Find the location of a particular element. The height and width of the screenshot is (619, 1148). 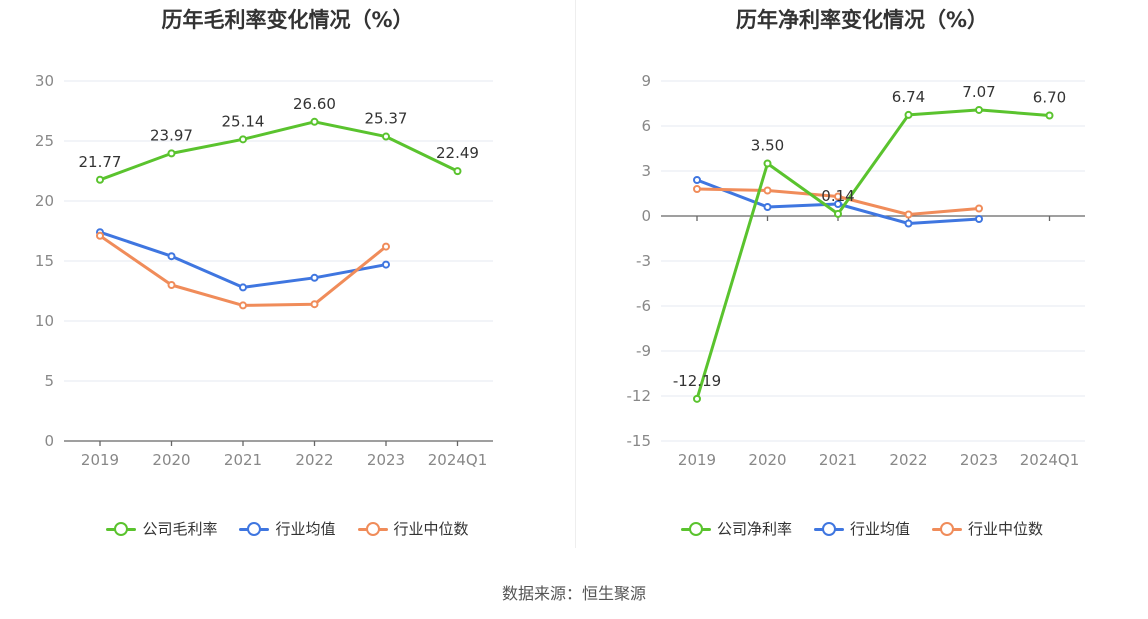

data-label: -12.19 is located at coordinates (697, 381).